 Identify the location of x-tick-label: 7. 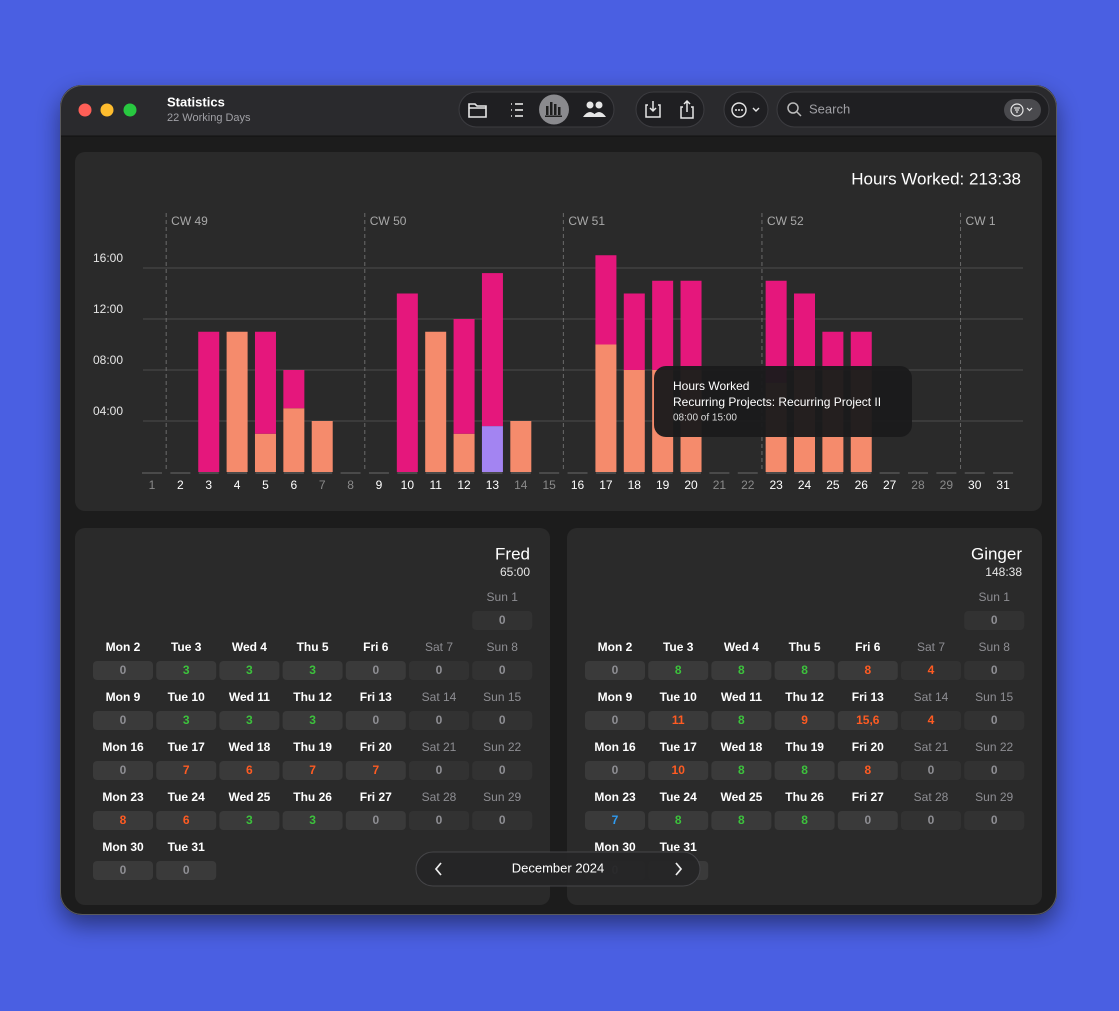
(322, 485).